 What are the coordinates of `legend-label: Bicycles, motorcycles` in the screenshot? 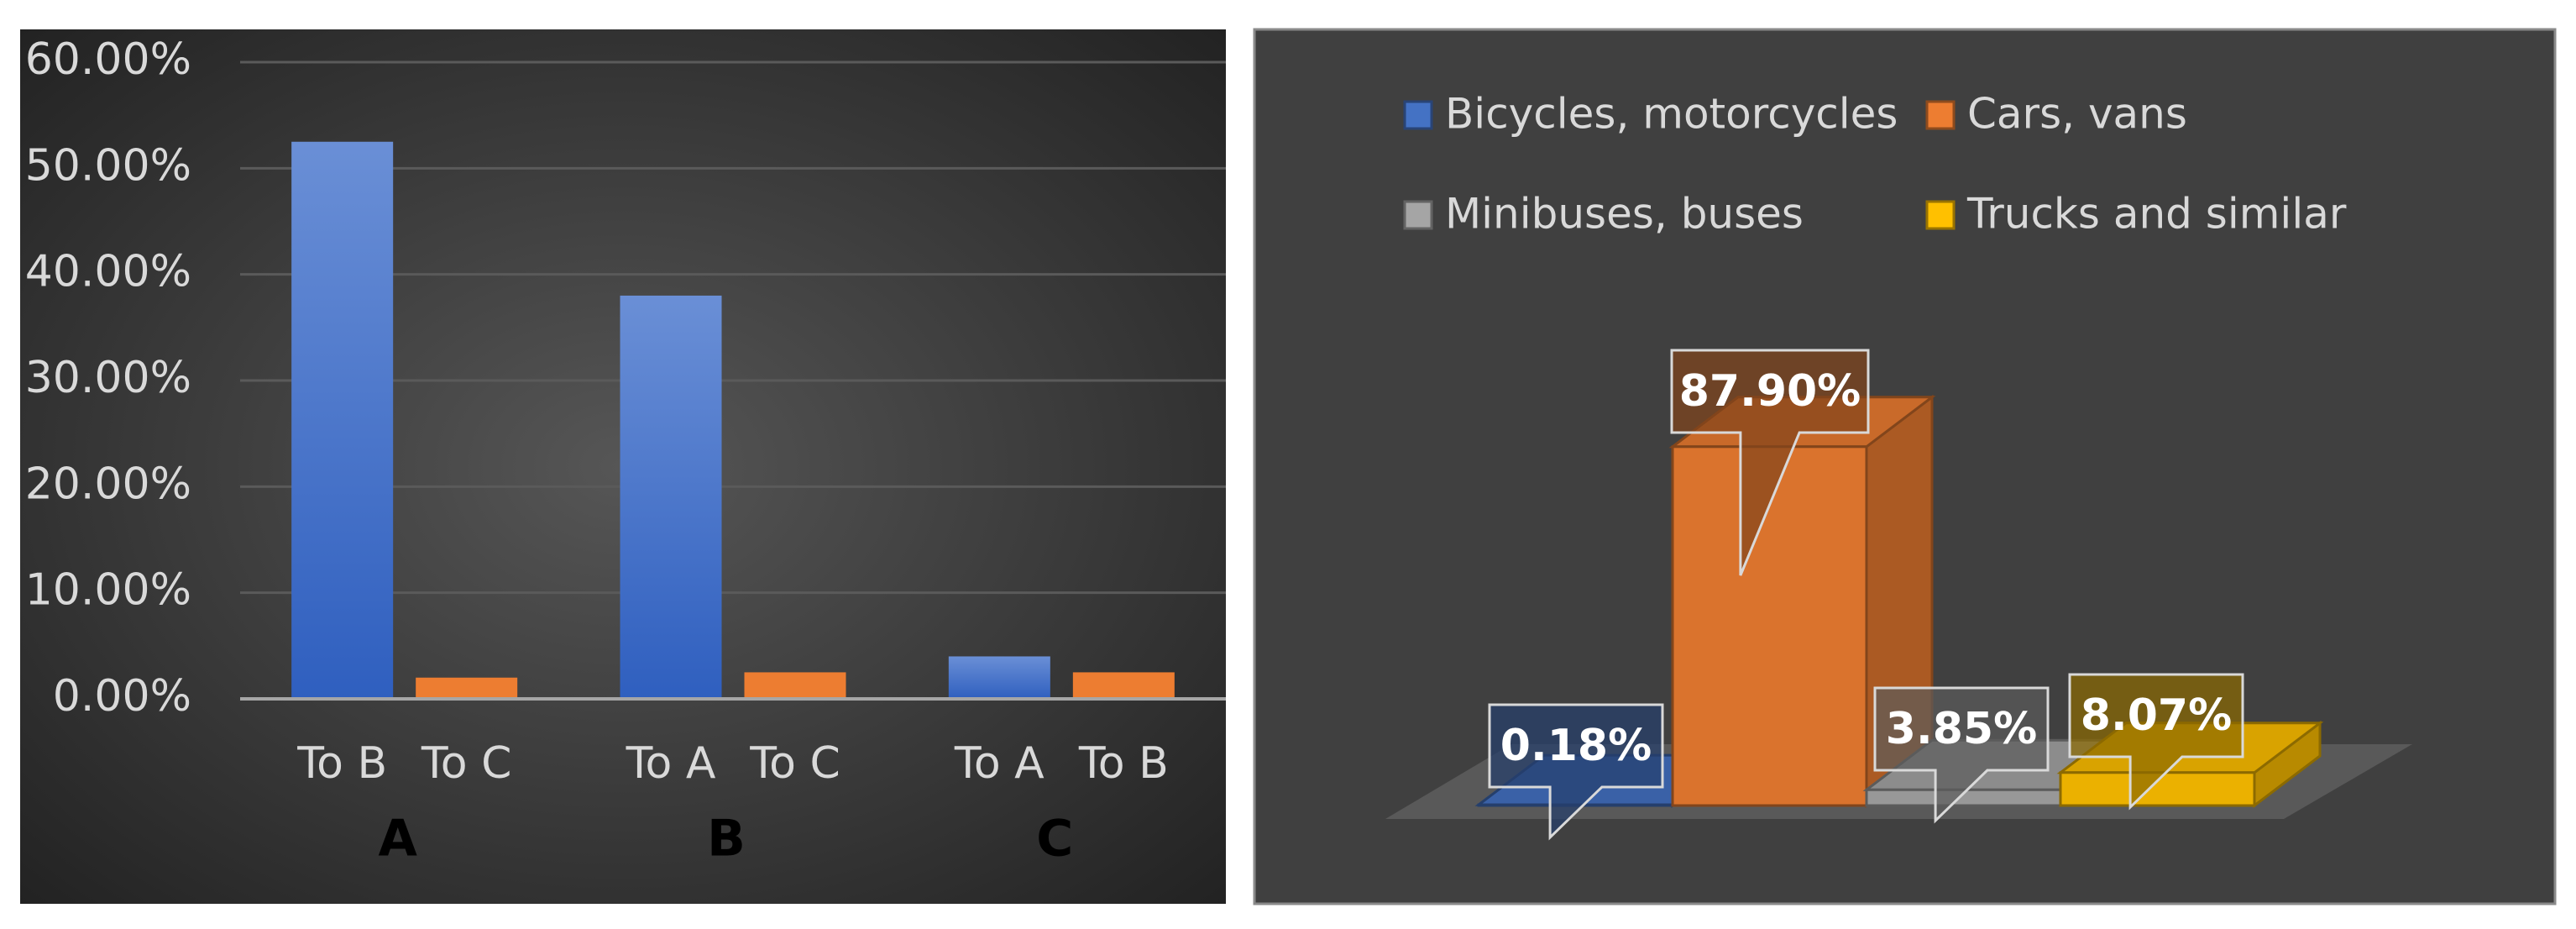 It's located at (1671, 114).